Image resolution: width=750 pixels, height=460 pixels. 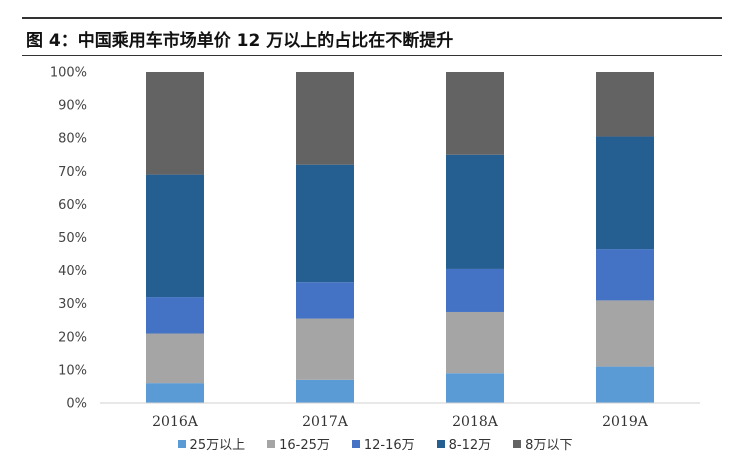 What do you see at coordinates (389, 445) in the screenshot?
I see `legend-label: 12-16万` at bounding box center [389, 445].